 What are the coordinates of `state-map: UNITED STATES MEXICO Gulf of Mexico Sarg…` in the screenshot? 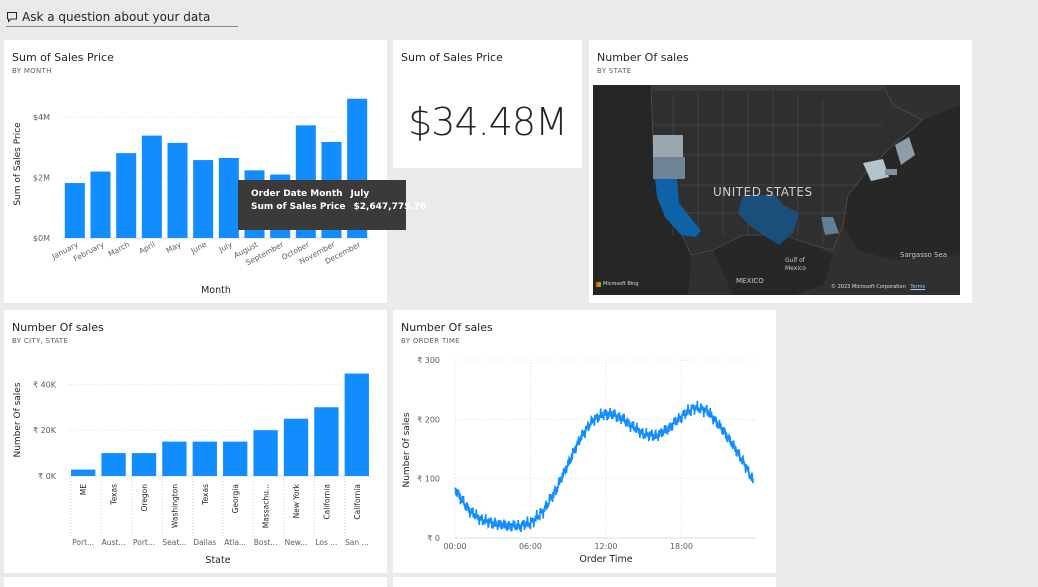 It's located at (776, 190).